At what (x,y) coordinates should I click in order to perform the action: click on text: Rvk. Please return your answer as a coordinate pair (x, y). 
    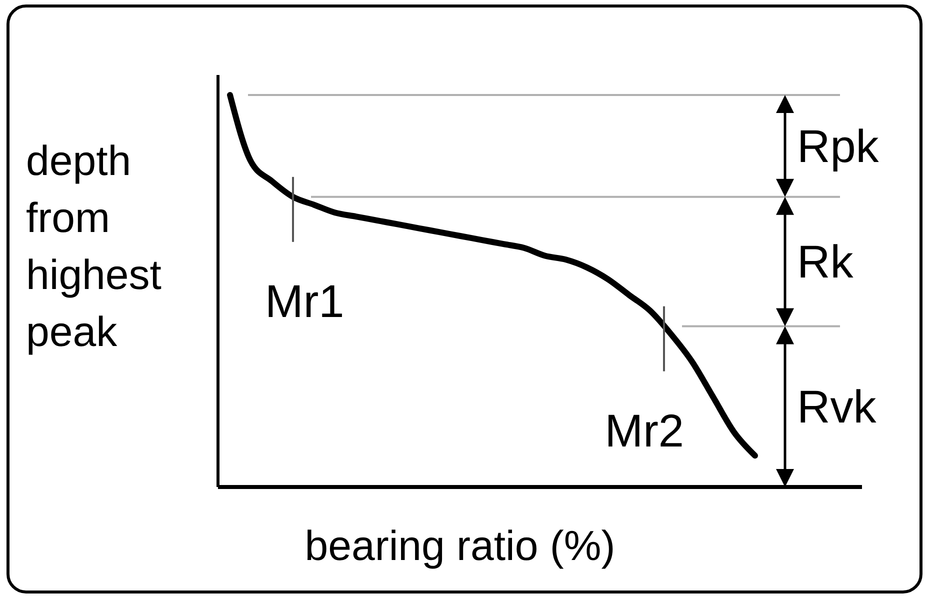
    Looking at the image, I should click on (837, 406).